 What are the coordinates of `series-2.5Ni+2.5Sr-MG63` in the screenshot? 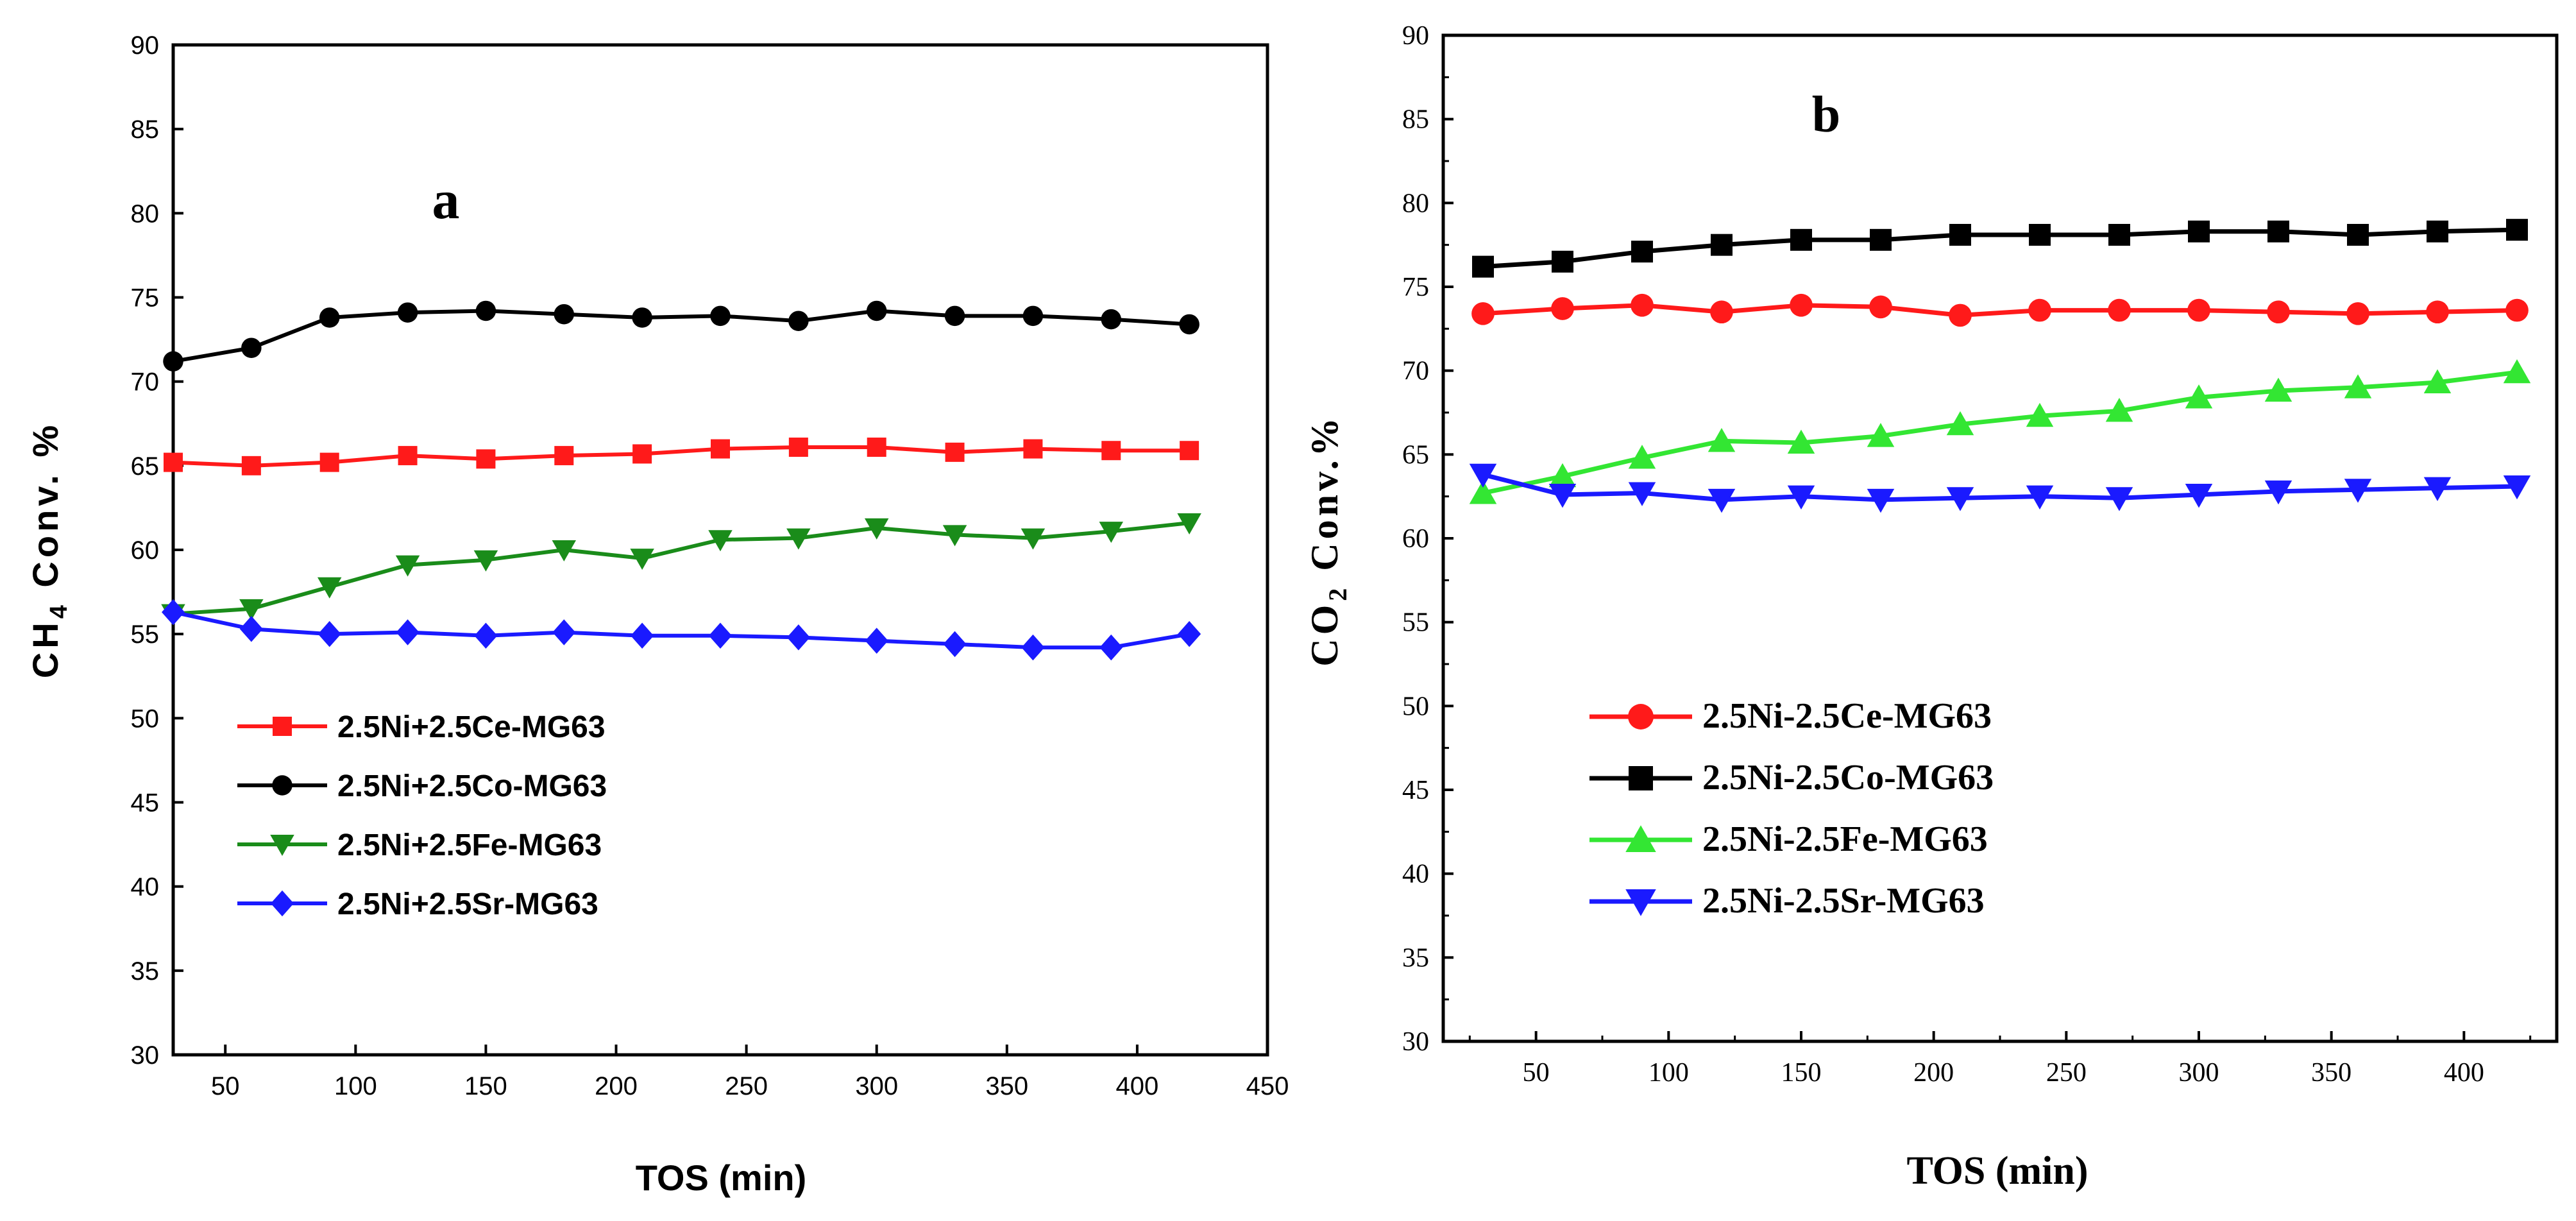 It's located at (681, 630).